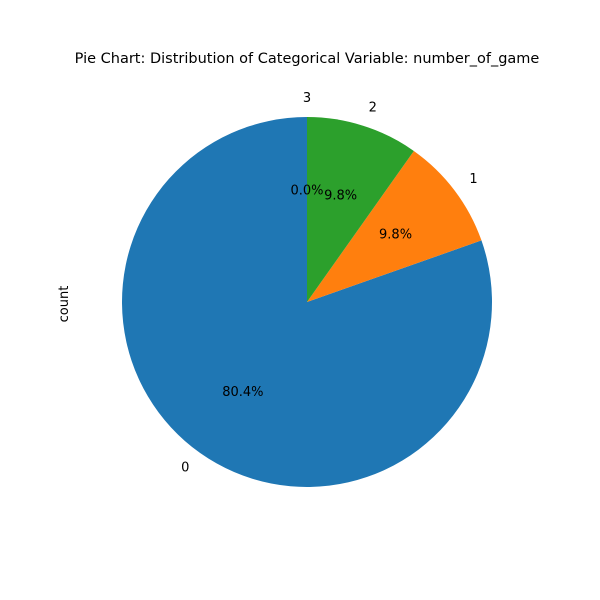 The height and width of the screenshot is (600, 600). I want to click on category-label-0: 0, so click(185, 468).